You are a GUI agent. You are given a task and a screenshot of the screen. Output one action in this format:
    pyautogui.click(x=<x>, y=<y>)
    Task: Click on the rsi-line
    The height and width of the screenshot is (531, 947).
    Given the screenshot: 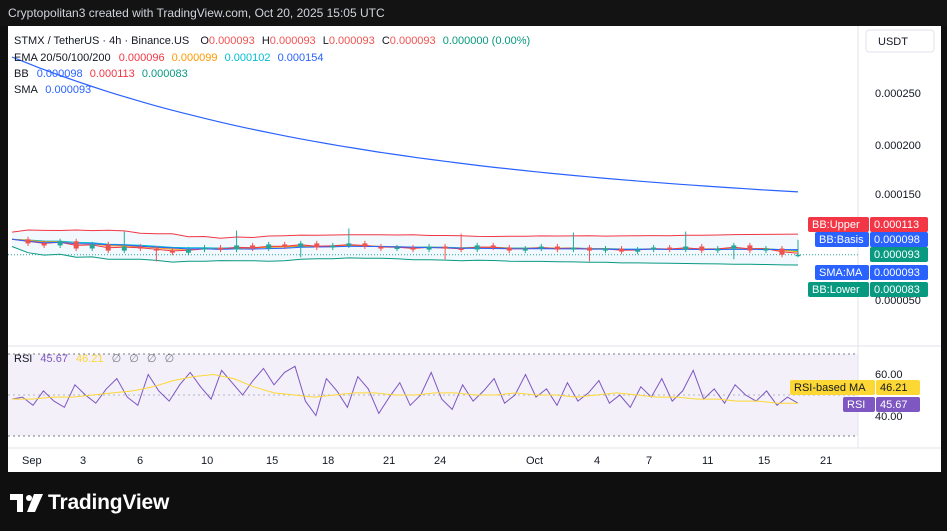 What is the action you would take?
    pyautogui.click(x=405, y=391)
    